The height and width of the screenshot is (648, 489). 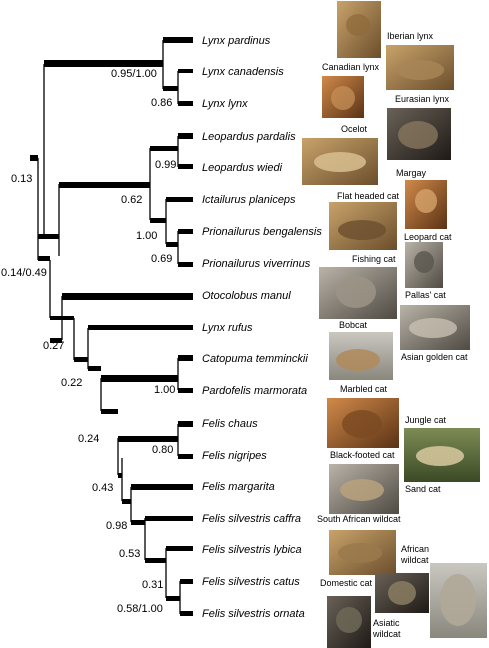 What do you see at coordinates (24, 273) in the screenshot?
I see `support-value: 0.14/0.49` at bounding box center [24, 273].